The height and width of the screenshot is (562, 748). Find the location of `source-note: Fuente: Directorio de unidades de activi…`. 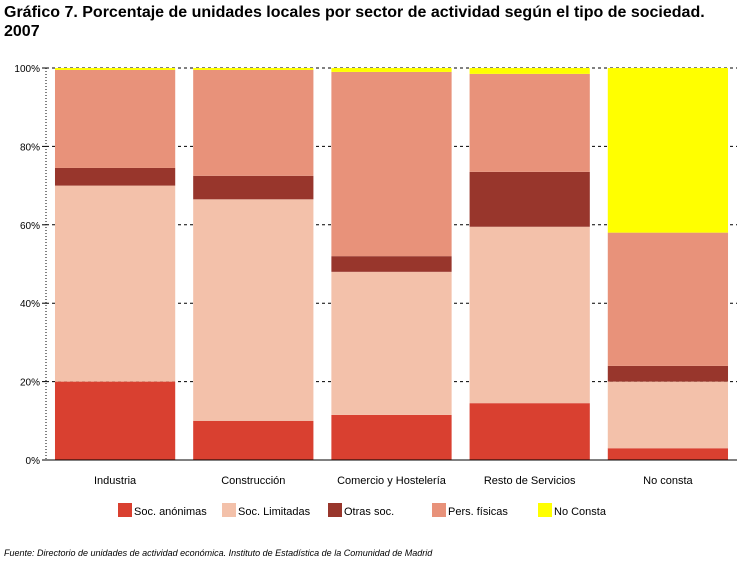

source-note: Fuente: Directorio de unidades de activi… is located at coordinates (218, 553).